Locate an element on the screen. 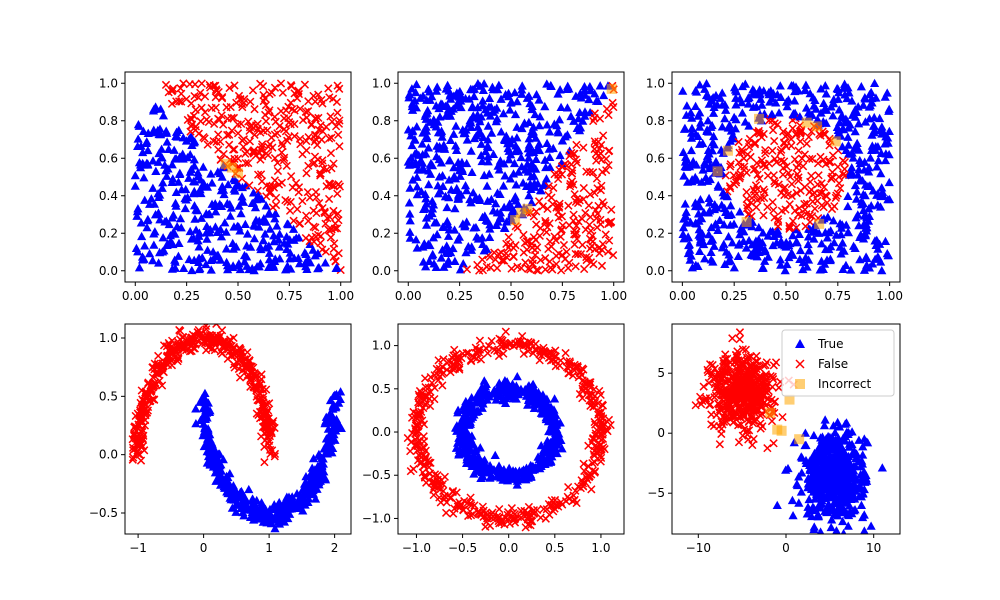 The width and height of the screenshot is (1000, 600). y-tick-label: 0.0 is located at coordinates (381, 432).